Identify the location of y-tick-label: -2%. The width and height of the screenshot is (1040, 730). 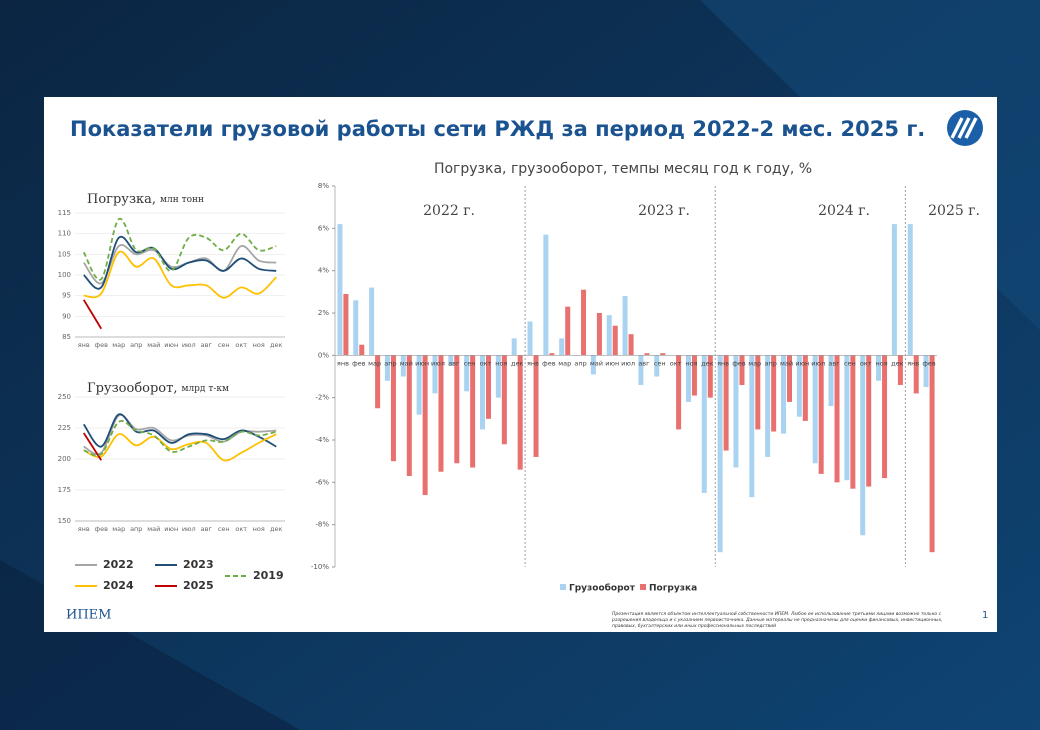
(322, 398).